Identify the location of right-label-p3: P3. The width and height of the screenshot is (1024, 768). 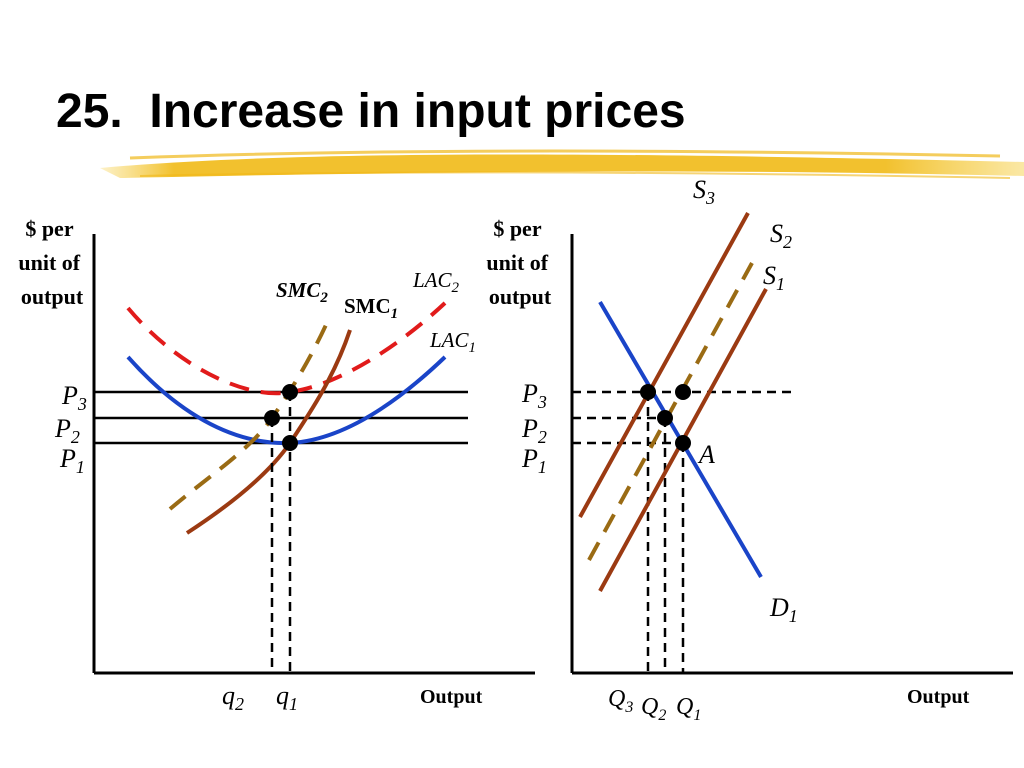
(534, 395).